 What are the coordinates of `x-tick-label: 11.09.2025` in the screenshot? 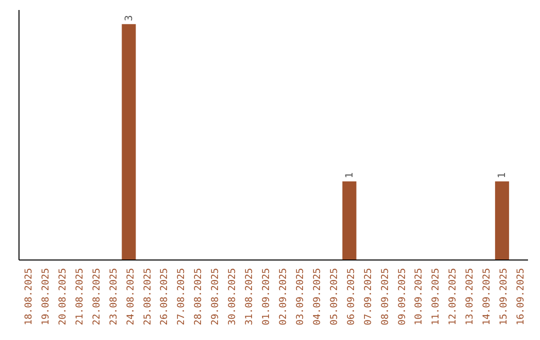 It's located at (436, 297).